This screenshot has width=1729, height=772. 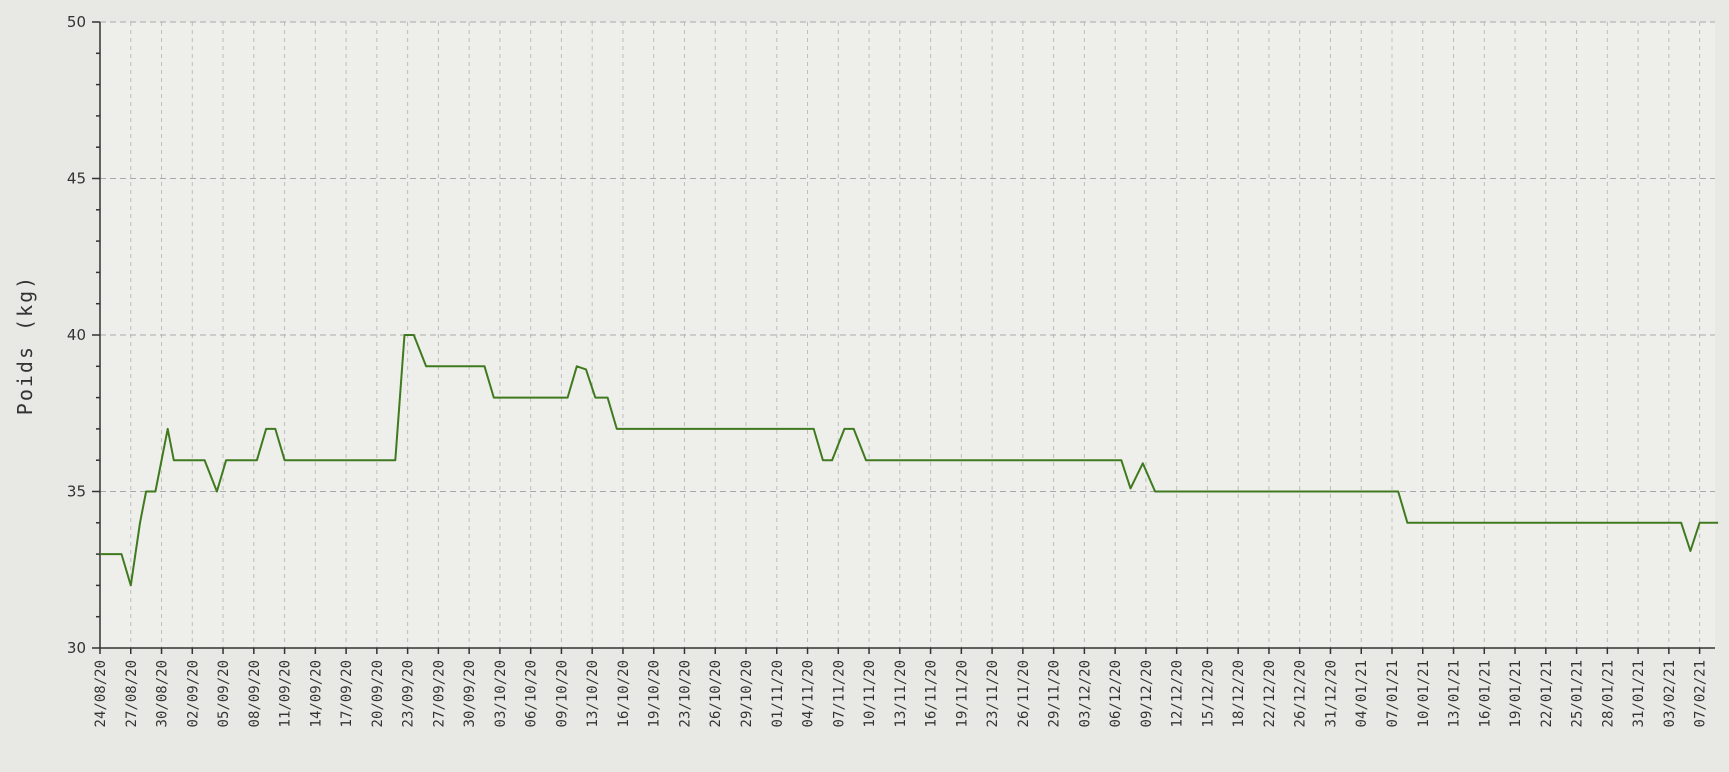 I want to click on x-tick-label: 06/10/20, so click(x=532, y=693).